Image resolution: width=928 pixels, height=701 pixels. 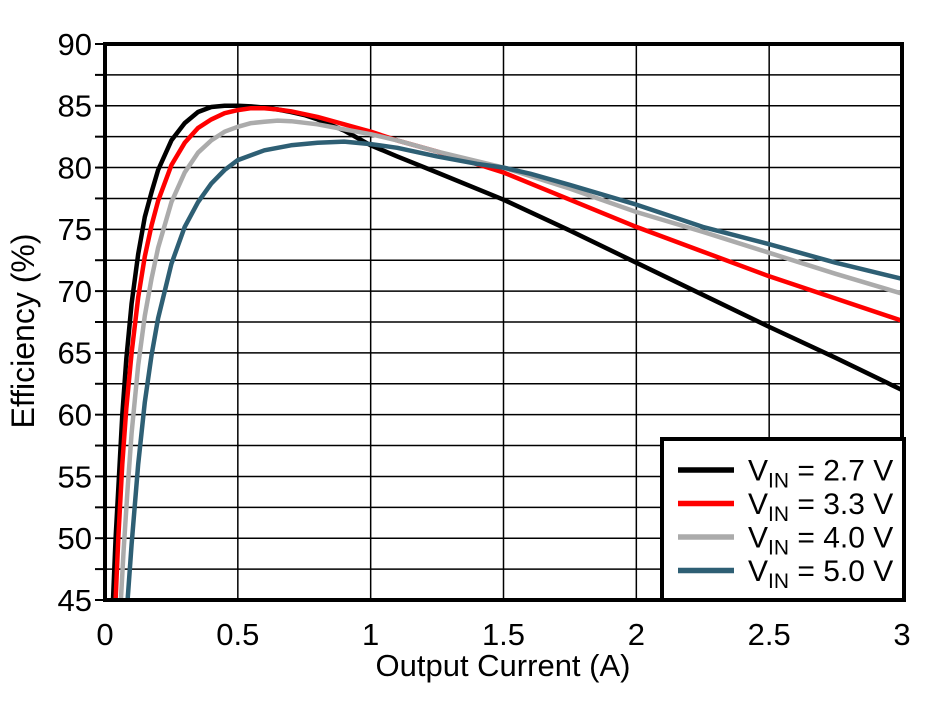 I want to click on x-tick-label: 2, so click(x=636, y=634).